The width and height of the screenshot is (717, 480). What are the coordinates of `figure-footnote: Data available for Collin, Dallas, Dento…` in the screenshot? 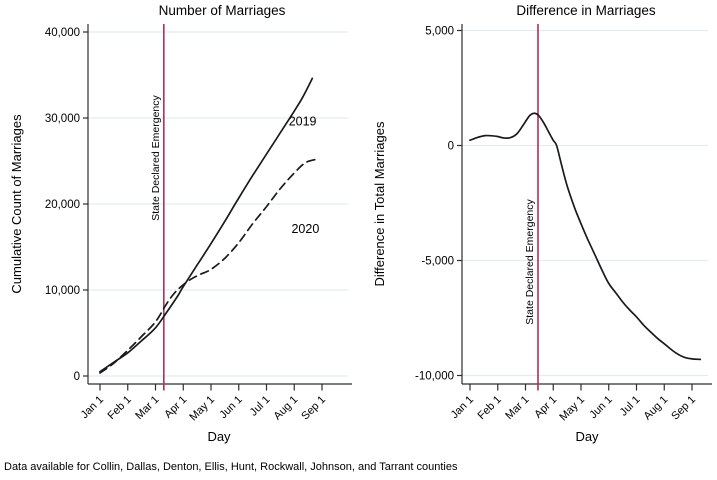 It's located at (231, 467).